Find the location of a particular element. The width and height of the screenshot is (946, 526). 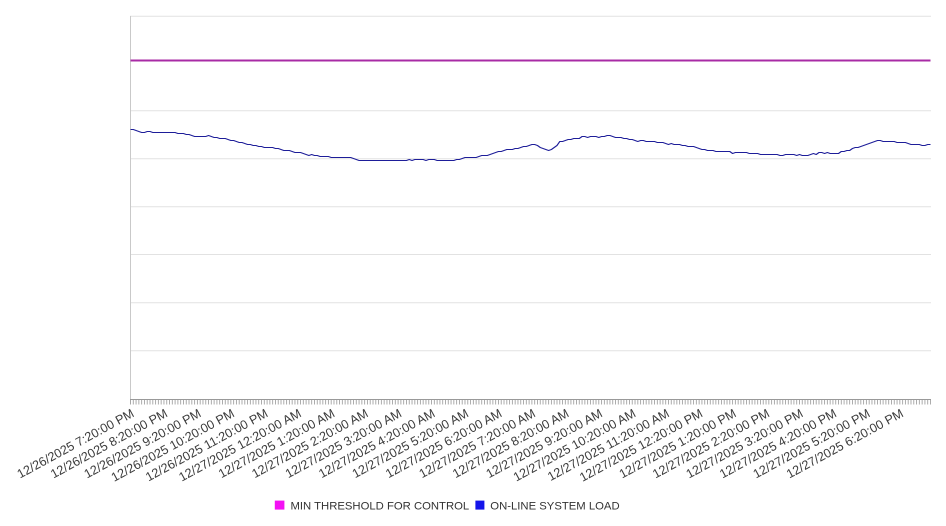

svg-text: ON-LINE SYSTEM LOAD is located at coordinates (554, 506).